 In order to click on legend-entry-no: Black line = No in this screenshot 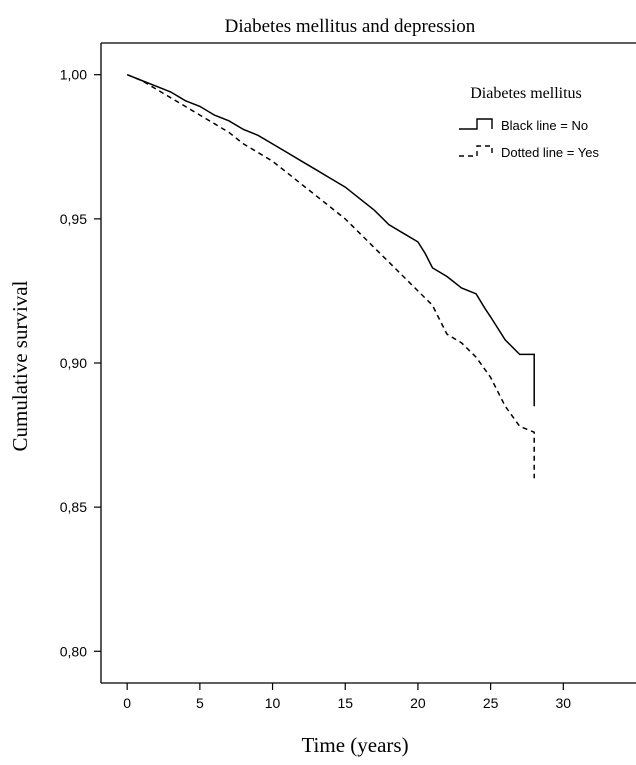, I will do `click(544, 125)`.